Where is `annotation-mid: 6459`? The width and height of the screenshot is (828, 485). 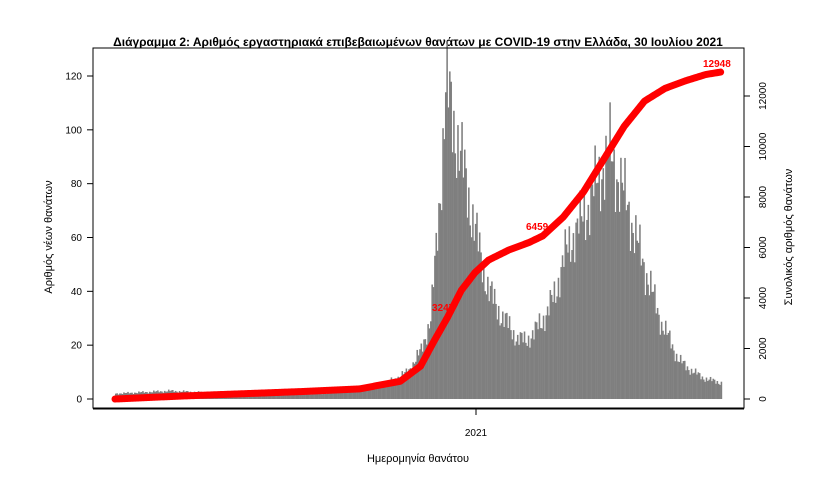
annotation-mid: 6459 is located at coordinates (537, 227).